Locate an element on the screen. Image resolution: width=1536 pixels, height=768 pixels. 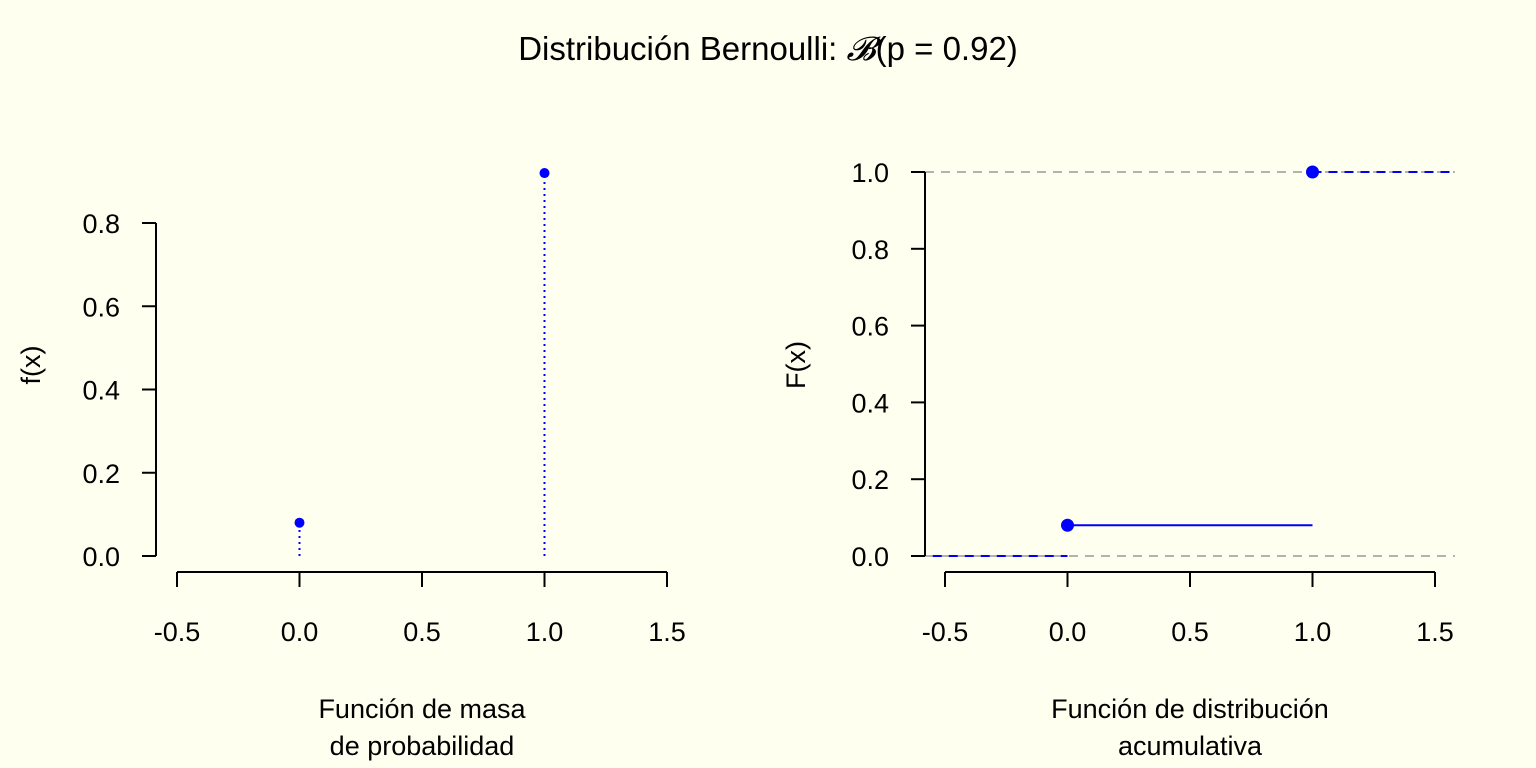
cdf-x-tick-label: 1.5 is located at coordinates (1435, 632).